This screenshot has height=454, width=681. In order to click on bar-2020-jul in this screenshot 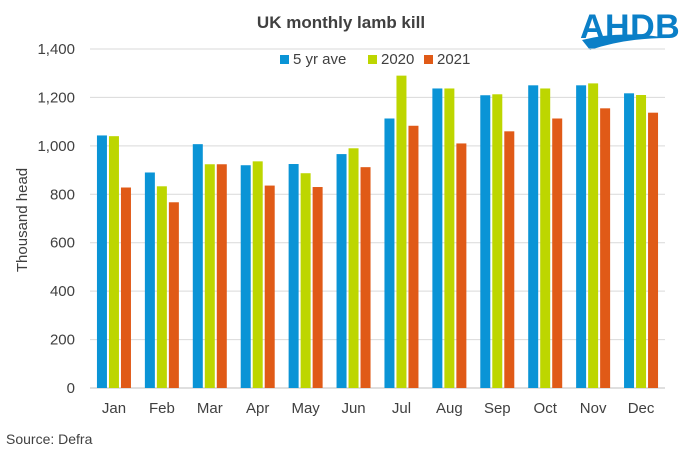, I will do `click(401, 231)`.